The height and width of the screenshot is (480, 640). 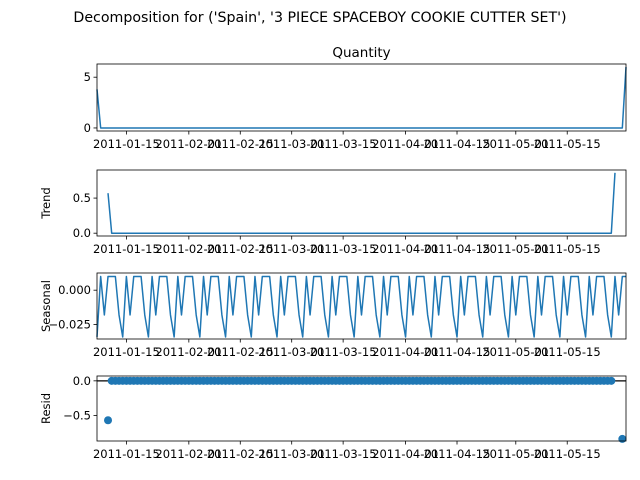 I want to click on x-tick-label-observed: 2011-03-15, so click(x=343, y=144).